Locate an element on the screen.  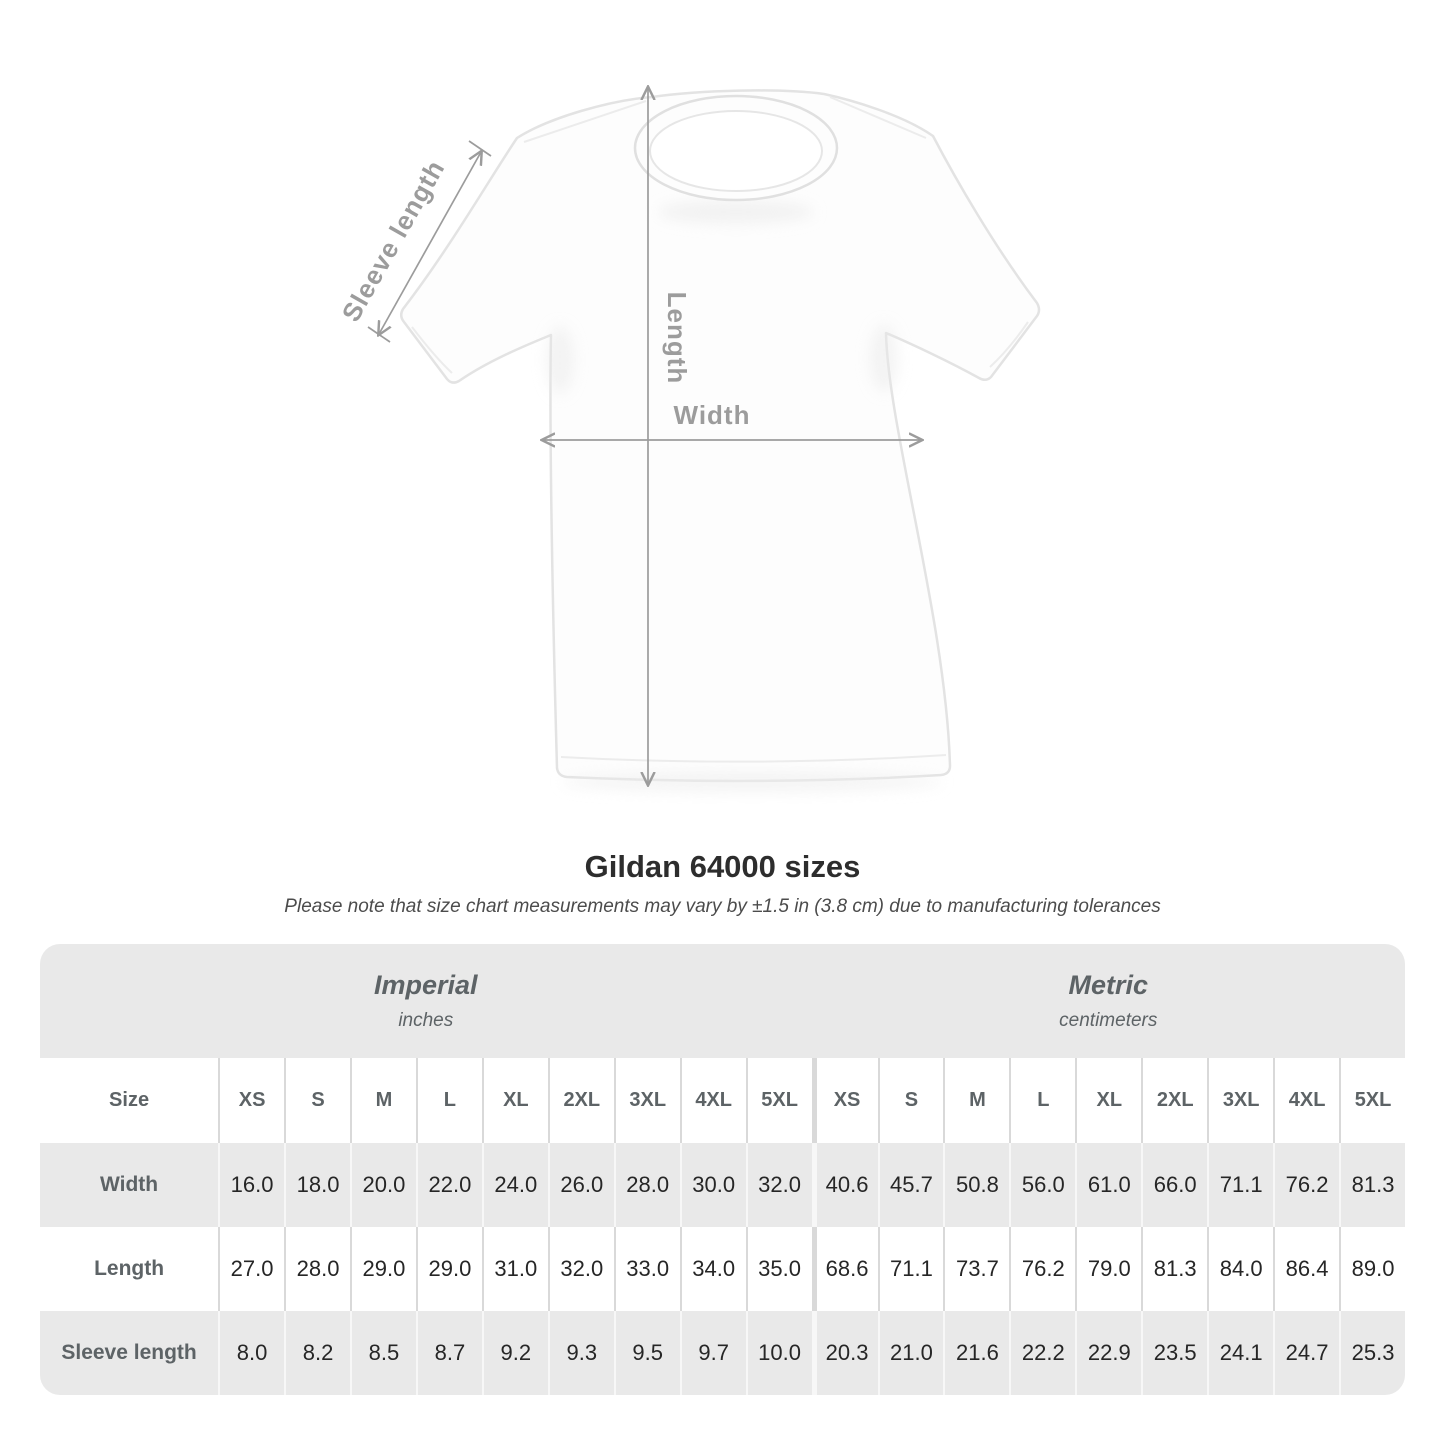
value-cell: 9.5 is located at coordinates (646, 1353).